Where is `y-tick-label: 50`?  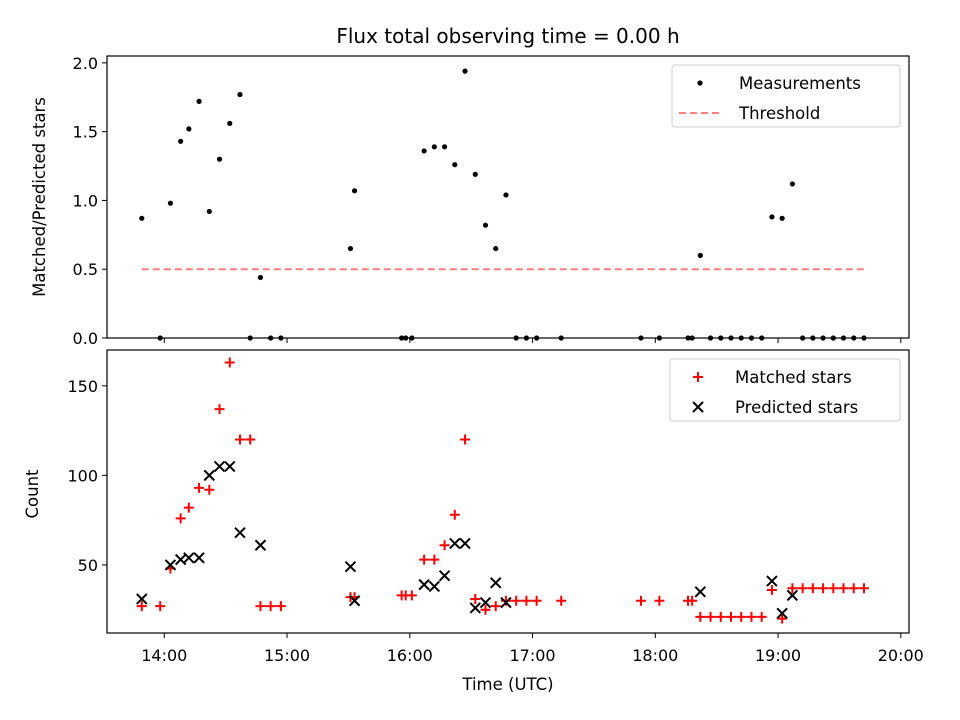 y-tick-label: 50 is located at coordinates (88, 565).